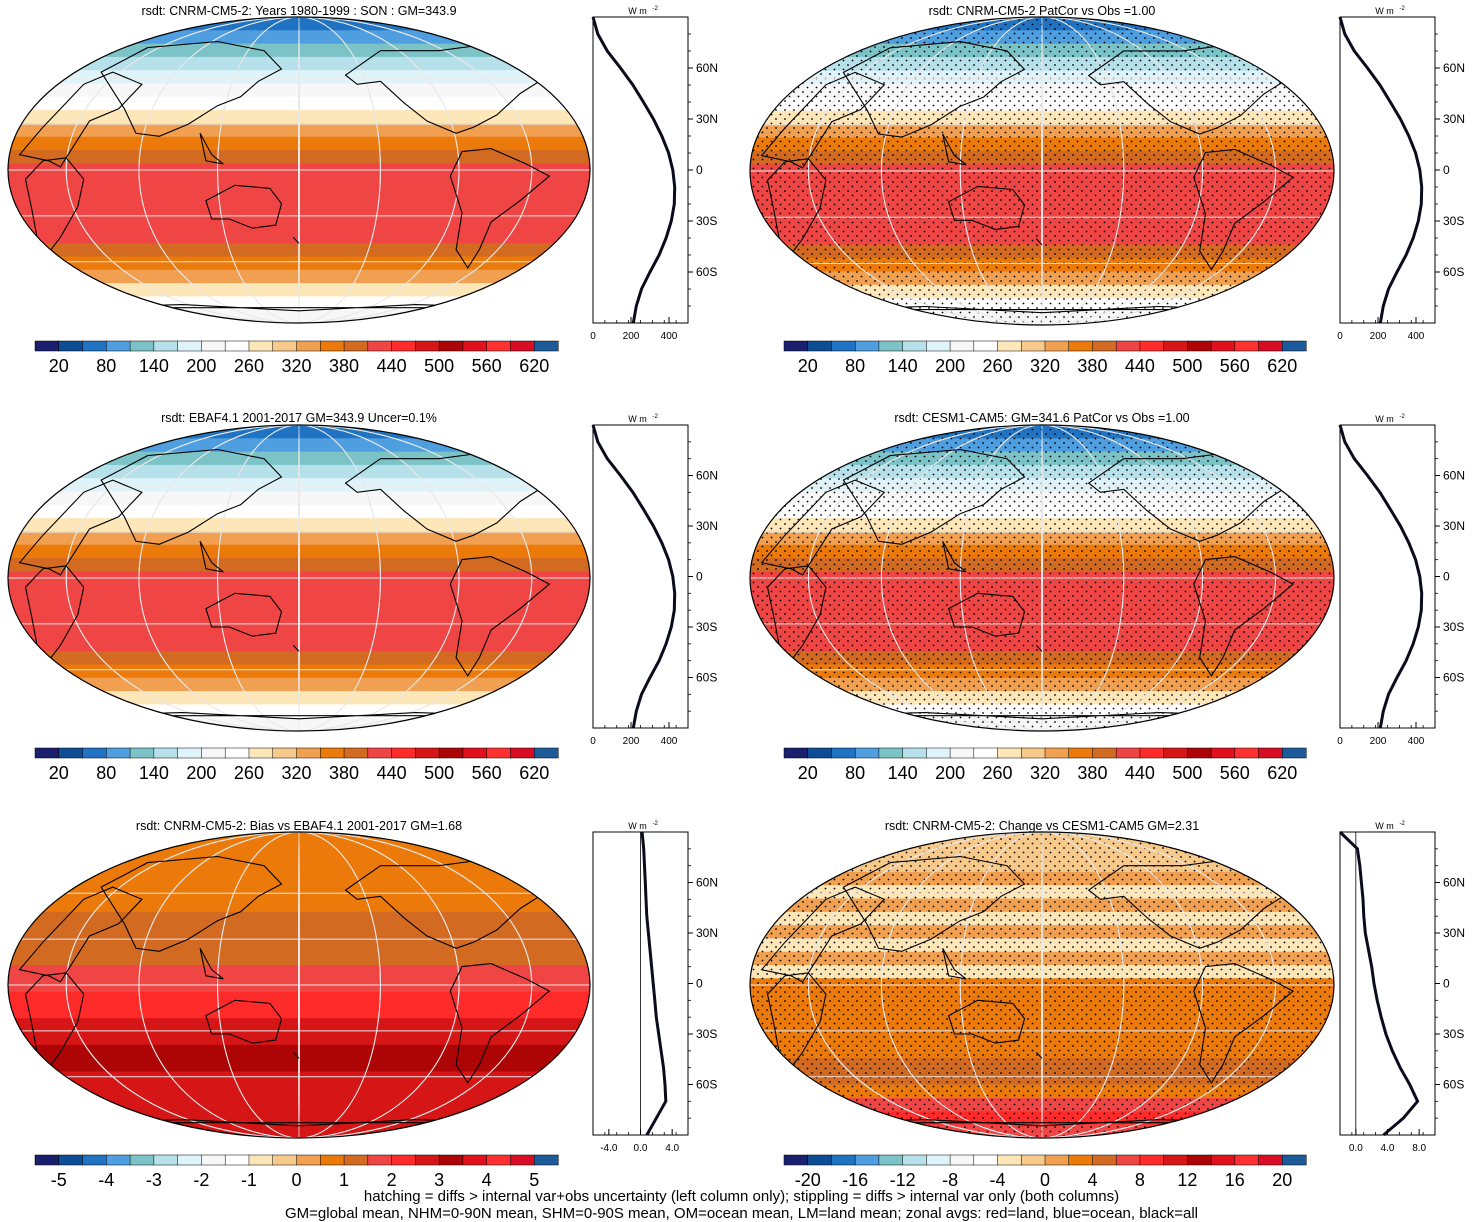  I want to click on colorbar-tick-label: 320, so click(1045, 366).